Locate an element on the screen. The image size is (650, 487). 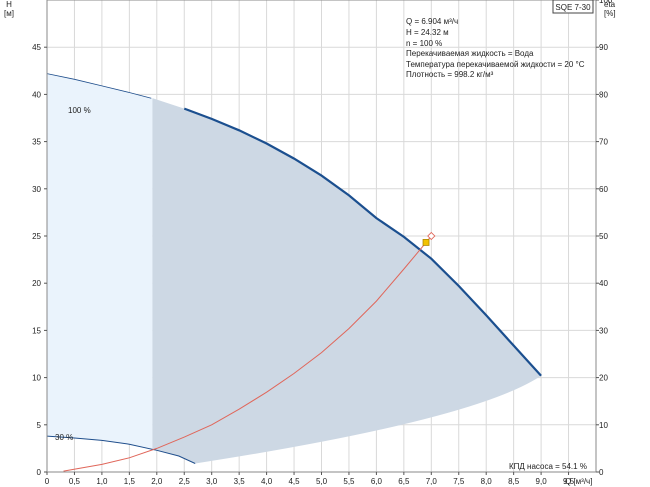
pump-model-box: SQE 7-30 is located at coordinates (573, 7).